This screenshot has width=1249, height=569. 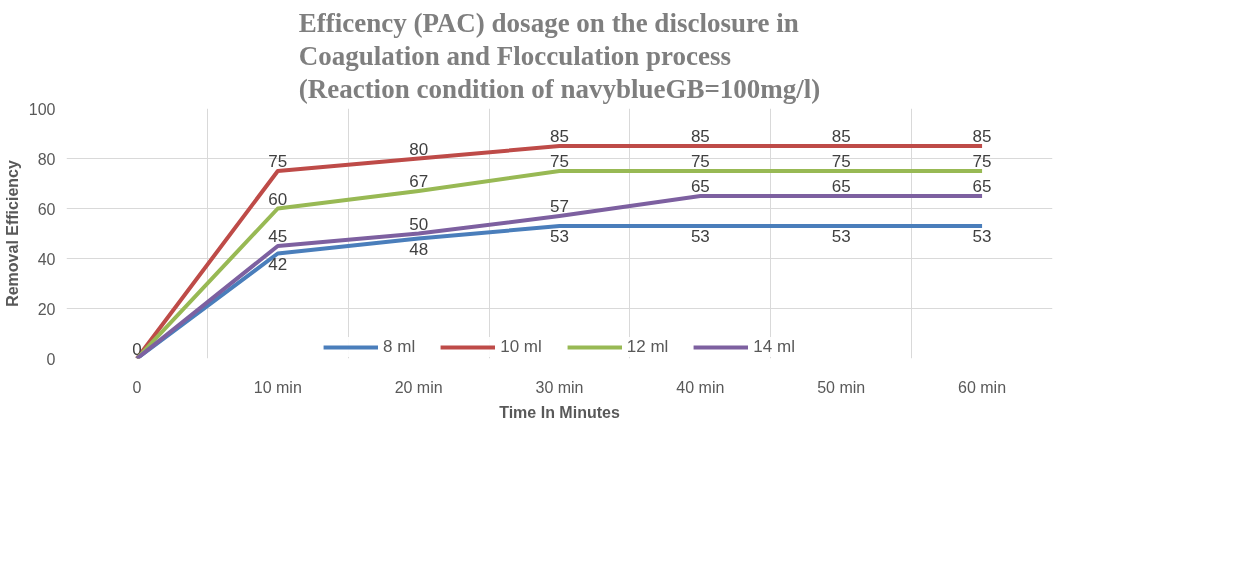 What do you see at coordinates (700, 387) in the screenshot?
I see `x-tick-label: 40 min` at bounding box center [700, 387].